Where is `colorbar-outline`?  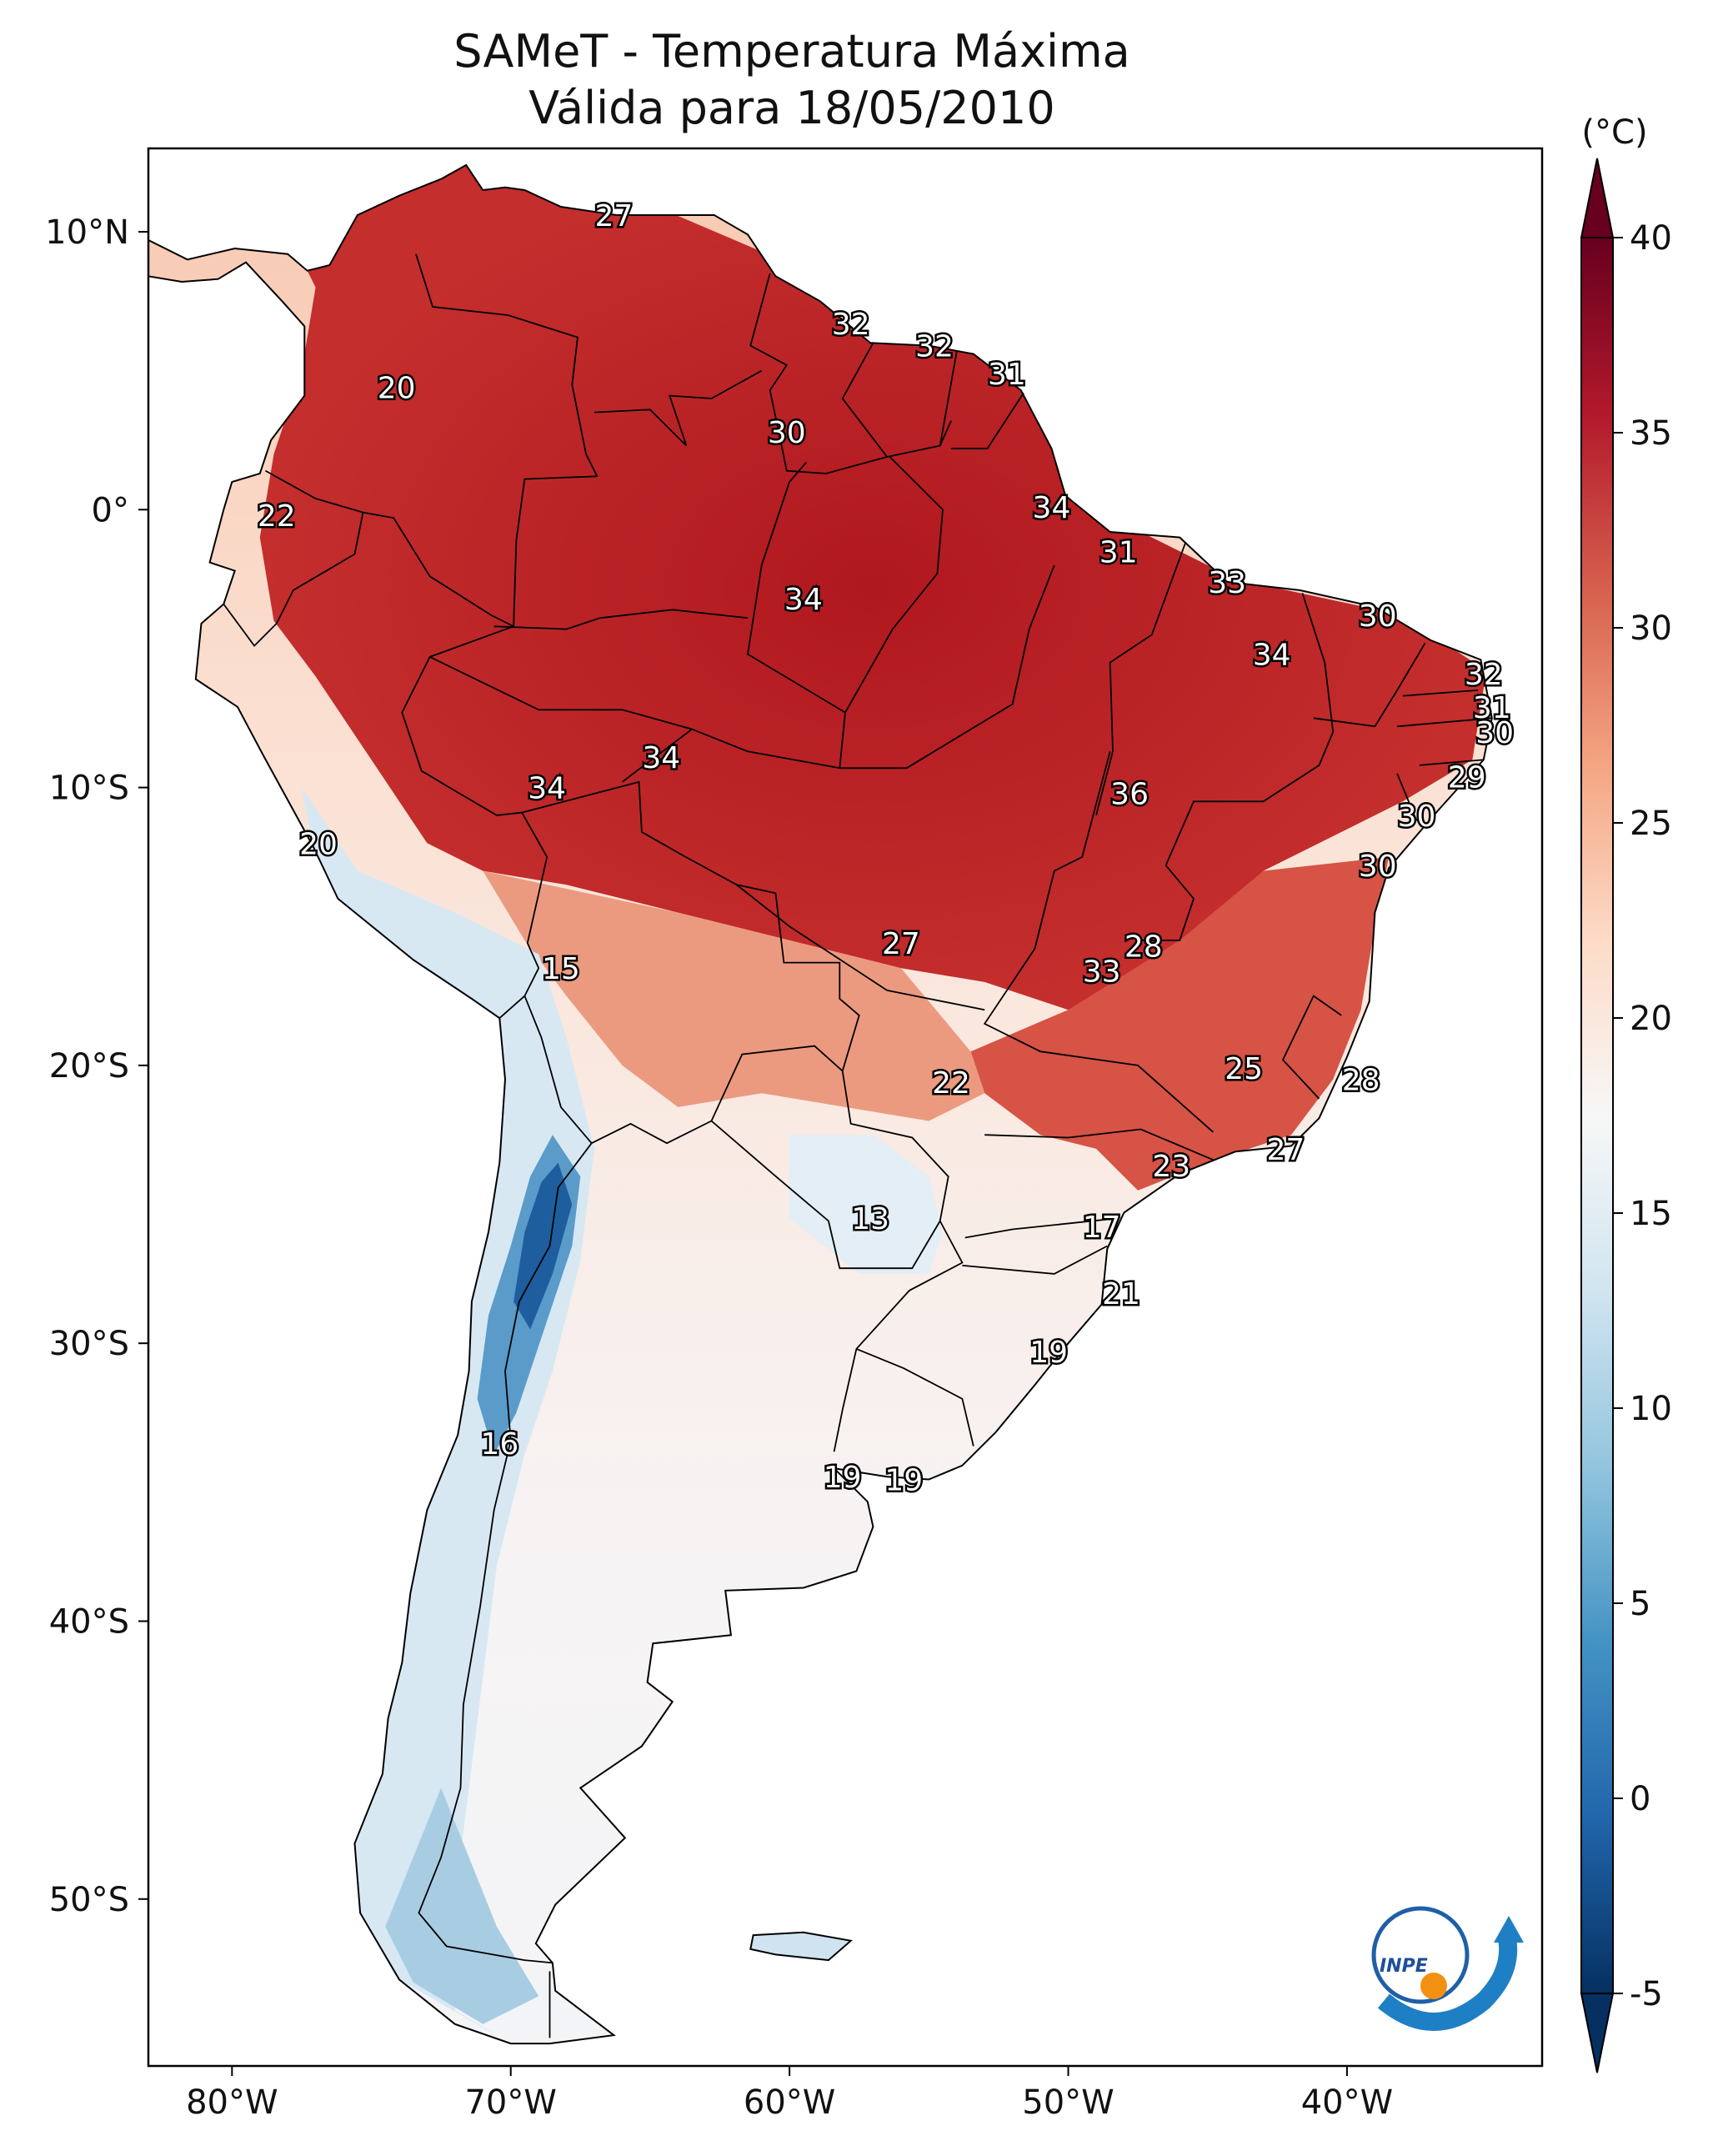
colorbar-outline is located at coordinates (1597, 1115).